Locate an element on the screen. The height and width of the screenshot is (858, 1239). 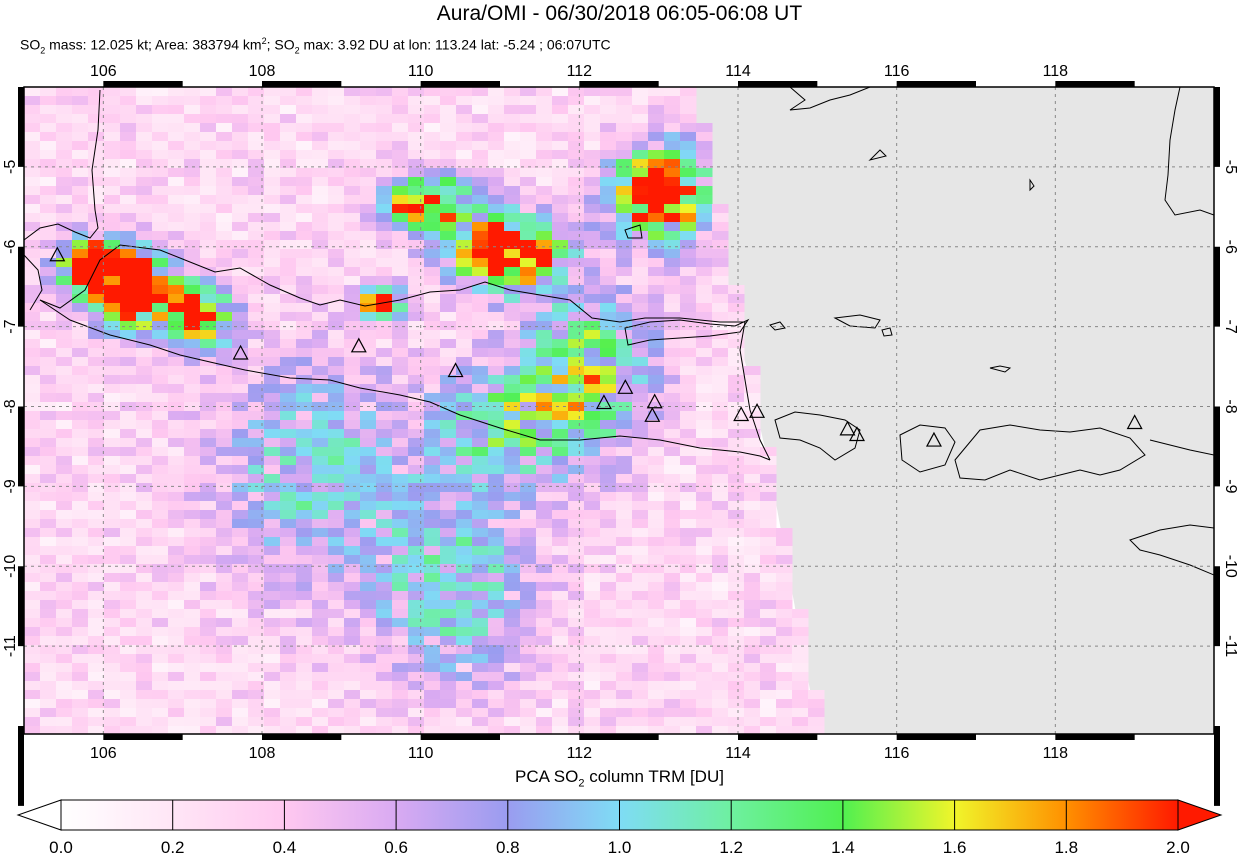
lon-tick-label-top: 118 is located at coordinates (1056, 71).